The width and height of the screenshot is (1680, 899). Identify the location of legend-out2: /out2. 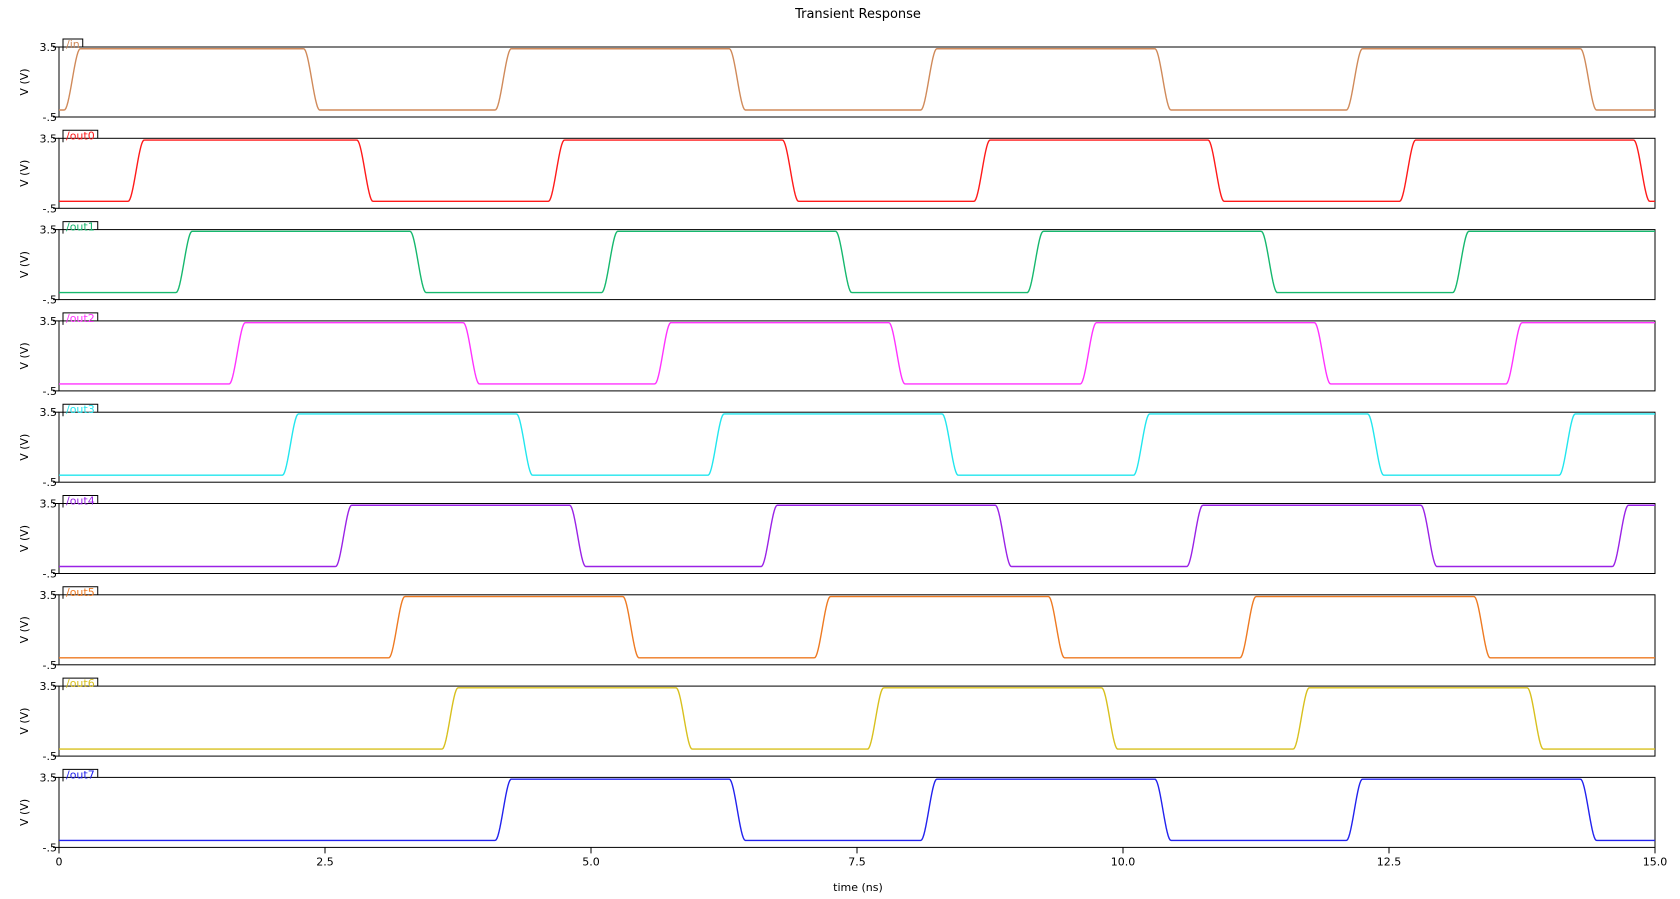
(80, 318).